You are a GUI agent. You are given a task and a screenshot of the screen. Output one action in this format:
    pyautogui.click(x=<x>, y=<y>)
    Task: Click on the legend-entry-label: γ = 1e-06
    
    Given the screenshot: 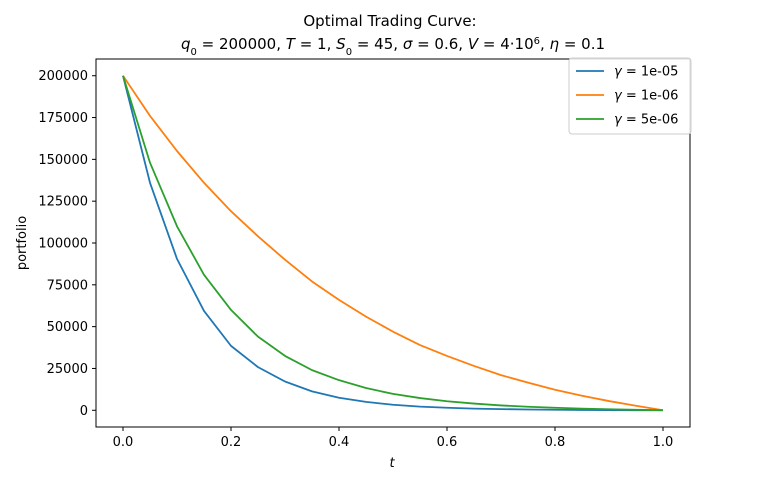 What is the action you would take?
    pyautogui.click(x=646, y=96)
    